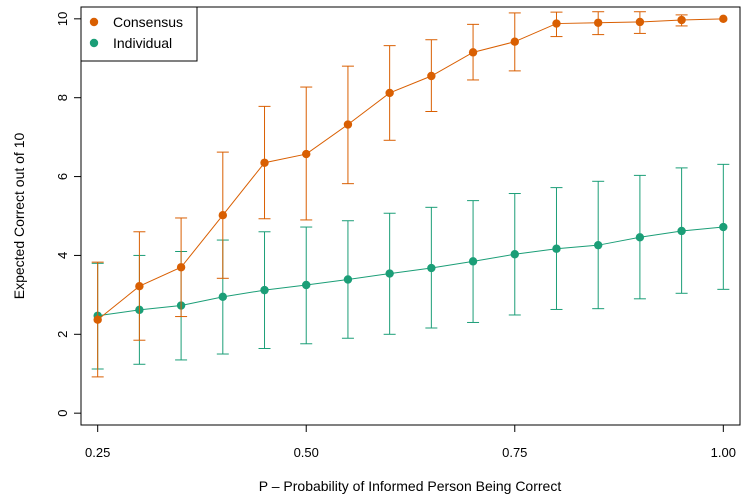  I want to click on legend-label-consensus: Consensus, so click(148, 22).